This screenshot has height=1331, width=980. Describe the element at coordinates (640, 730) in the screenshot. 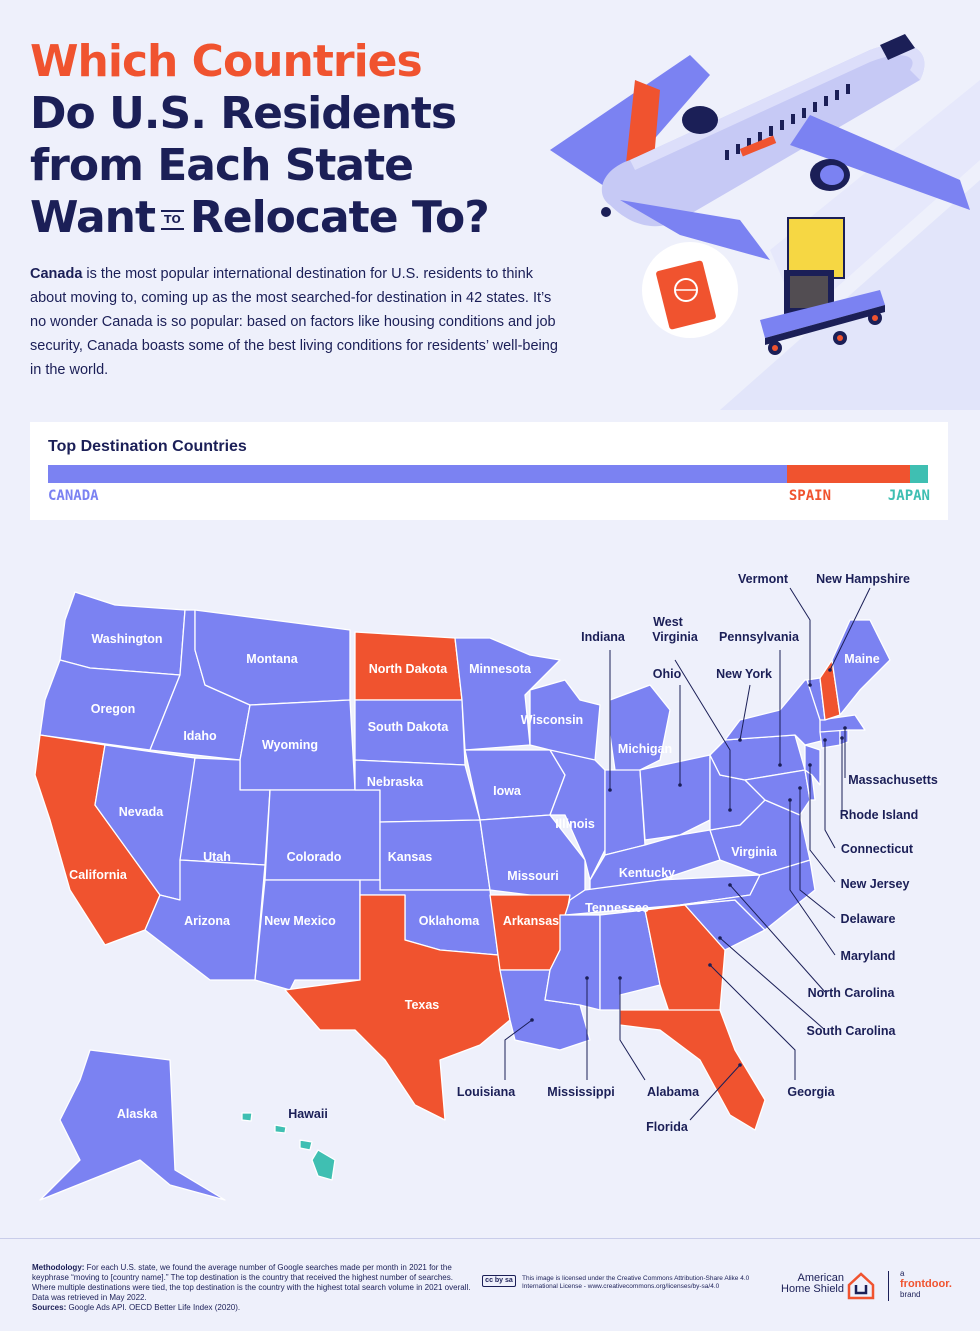

I see `state-michigan` at that location.